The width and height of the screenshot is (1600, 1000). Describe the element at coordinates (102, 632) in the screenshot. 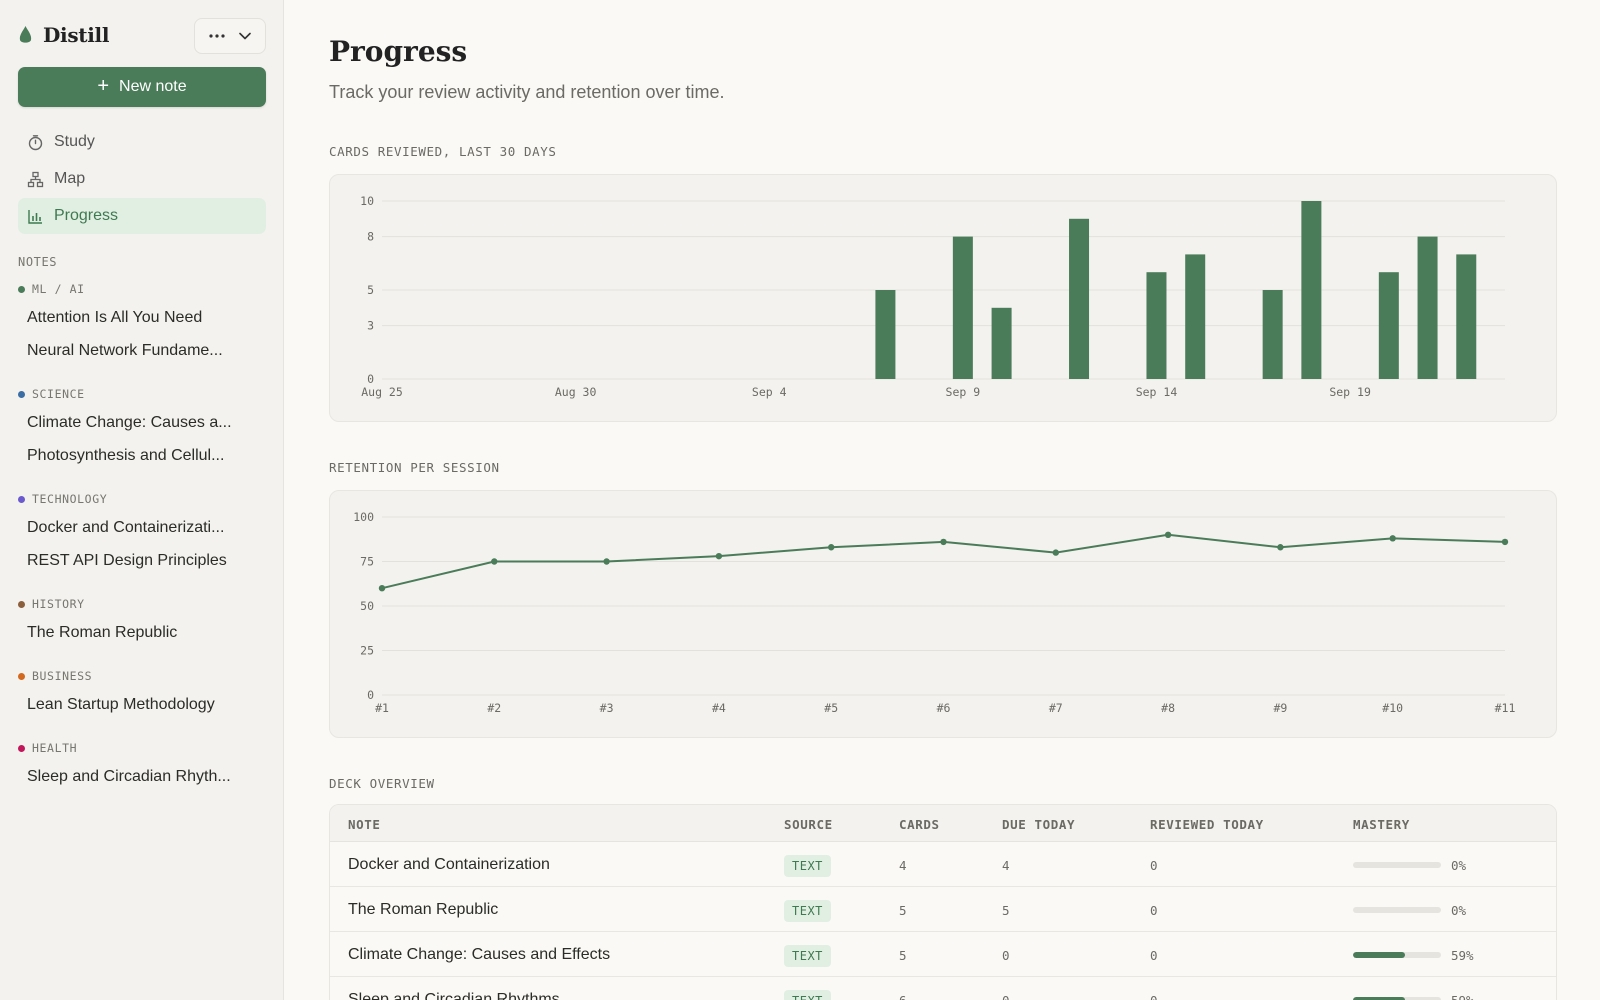

I see `note-item: The Roman Republic` at that location.